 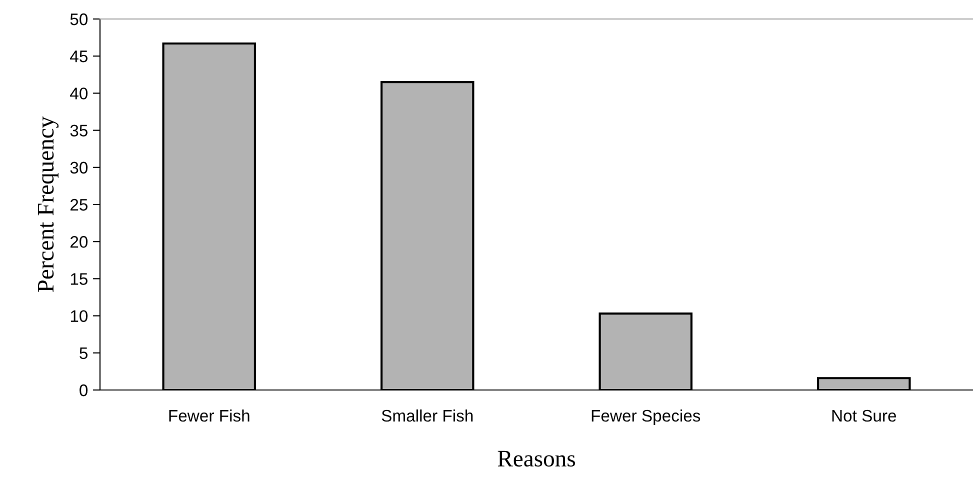 I want to click on x-tick-label: Fewer Fish, so click(x=209, y=415).